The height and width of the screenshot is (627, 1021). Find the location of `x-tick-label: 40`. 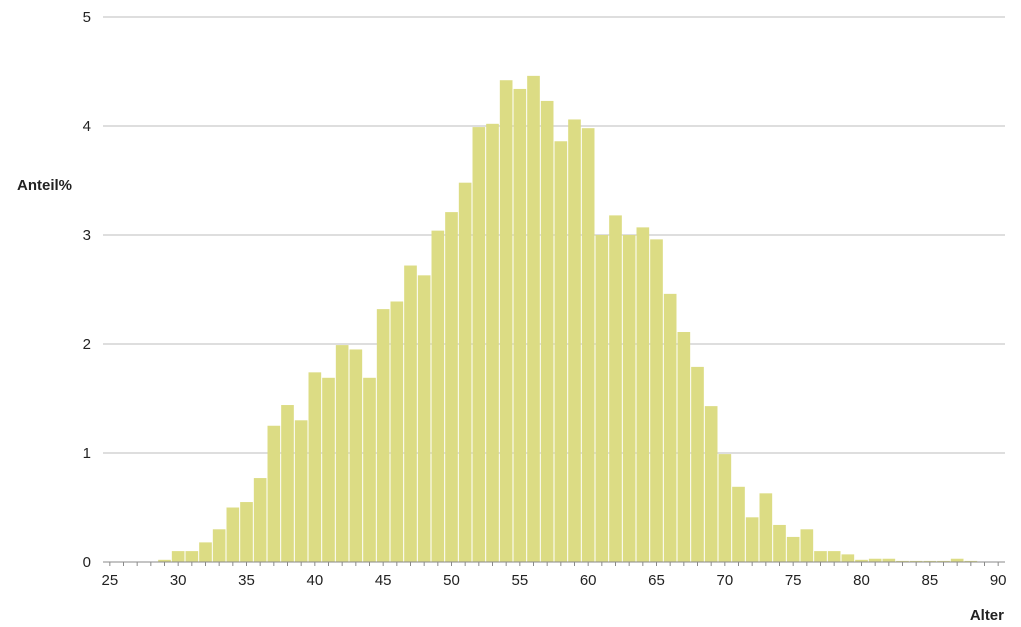

x-tick-label: 40 is located at coordinates (314, 580).